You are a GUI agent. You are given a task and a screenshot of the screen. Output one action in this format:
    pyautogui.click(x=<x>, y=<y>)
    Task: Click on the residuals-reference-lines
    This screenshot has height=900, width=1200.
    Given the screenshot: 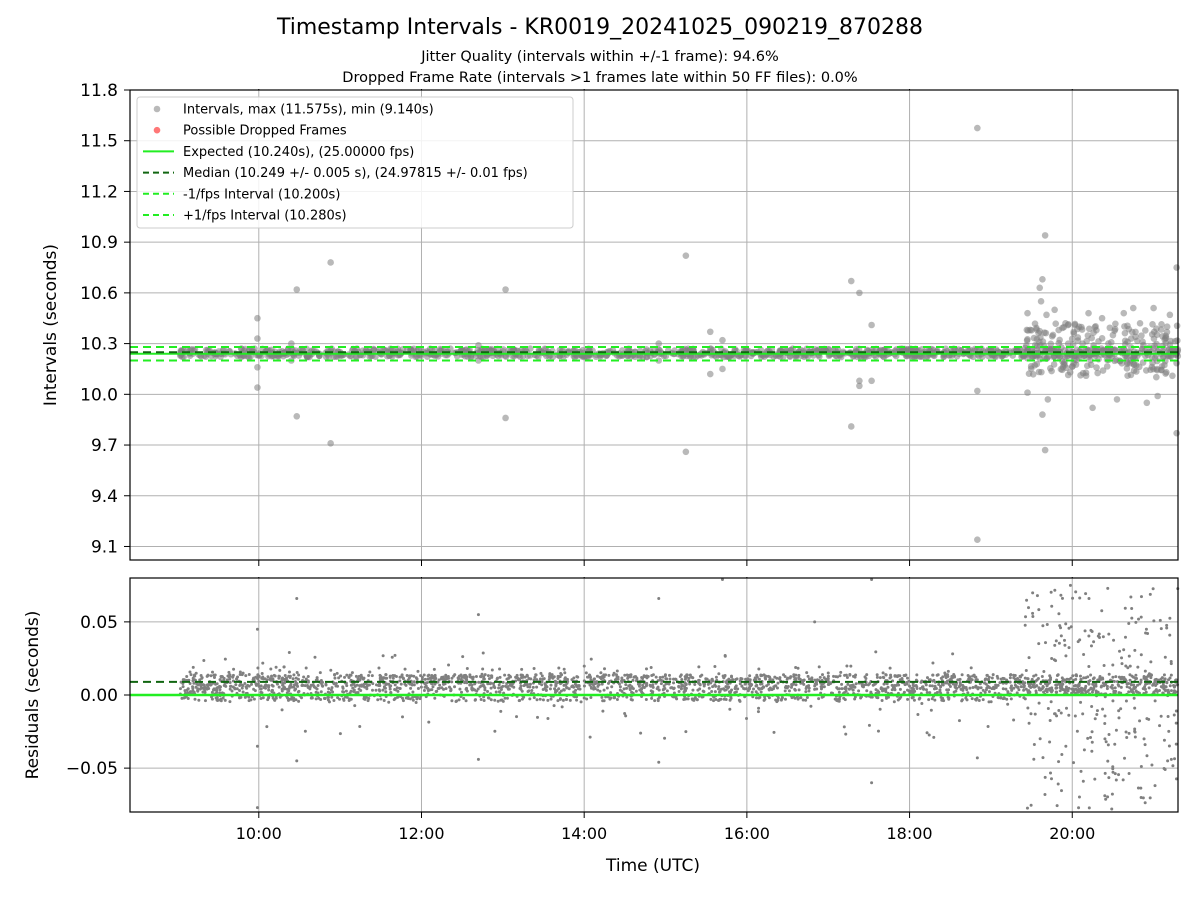 What is the action you would take?
    pyautogui.click(x=654, y=688)
    